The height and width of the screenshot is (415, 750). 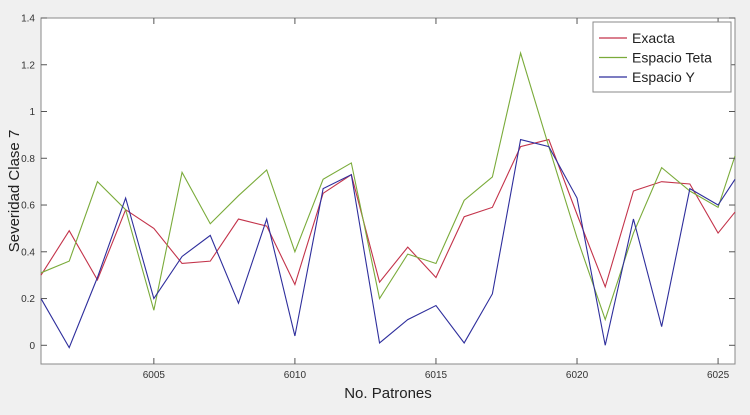 What do you see at coordinates (718, 375) in the screenshot?
I see `x-tick-label: 6025` at bounding box center [718, 375].